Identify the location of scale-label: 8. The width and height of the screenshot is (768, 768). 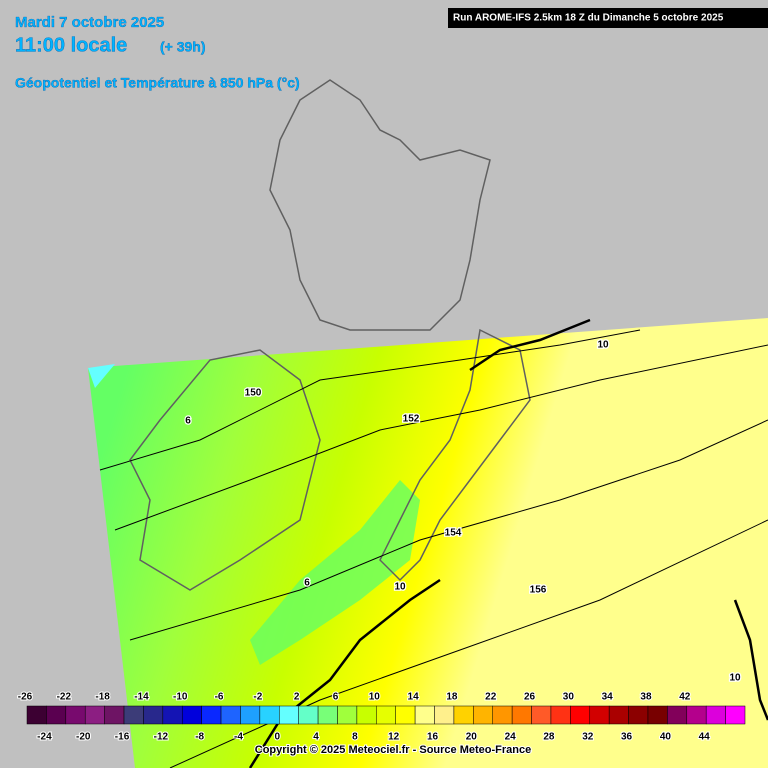
(355, 737).